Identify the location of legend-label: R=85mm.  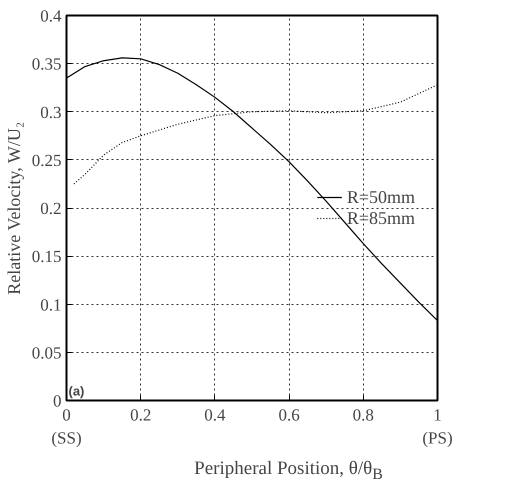
(380, 218).